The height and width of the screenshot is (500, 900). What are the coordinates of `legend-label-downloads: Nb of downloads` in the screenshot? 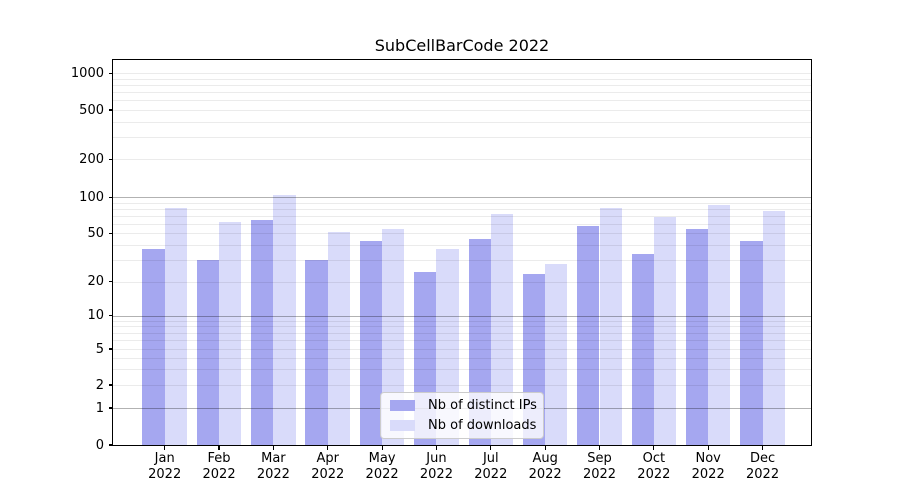 It's located at (482, 425).